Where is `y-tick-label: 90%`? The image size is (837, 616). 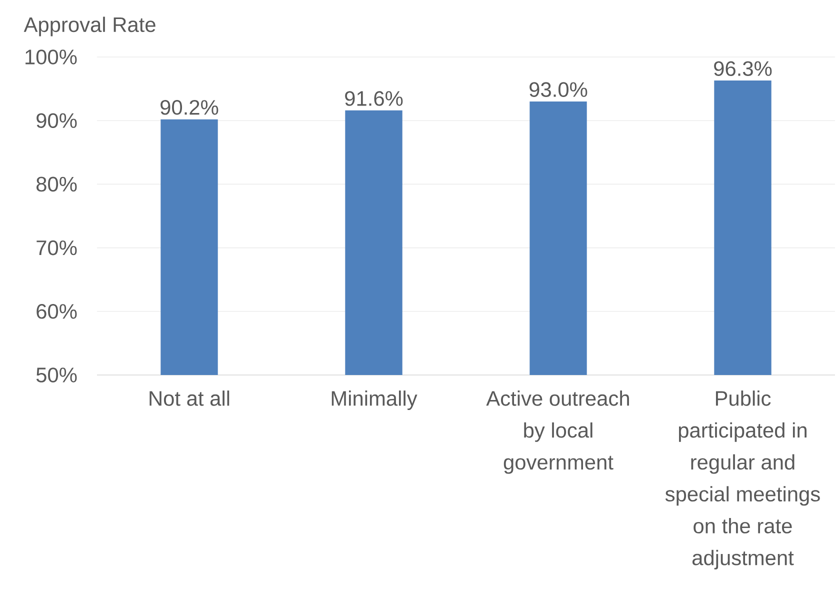
y-tick-label: 90% is located at coordinates (56, 120).